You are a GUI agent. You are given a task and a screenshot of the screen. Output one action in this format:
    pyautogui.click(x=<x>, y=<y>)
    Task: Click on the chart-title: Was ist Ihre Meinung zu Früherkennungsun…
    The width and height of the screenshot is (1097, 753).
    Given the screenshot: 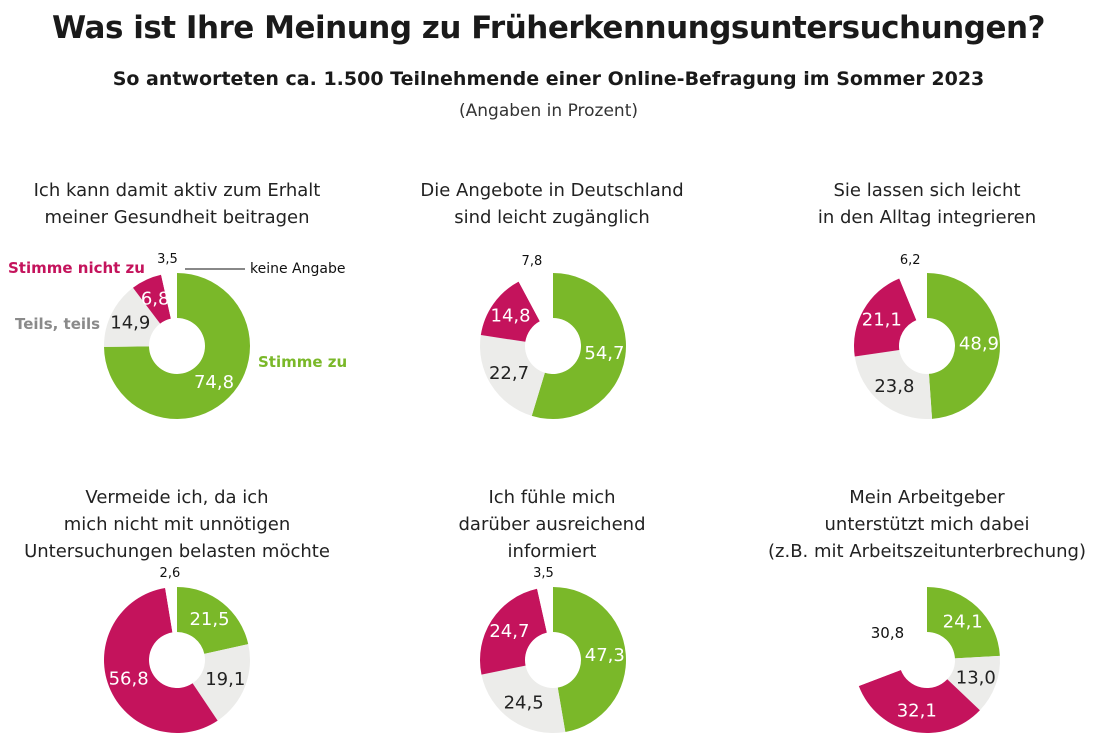 What is the action you would take?
    pyautogui.click(x=548, y=28)
    